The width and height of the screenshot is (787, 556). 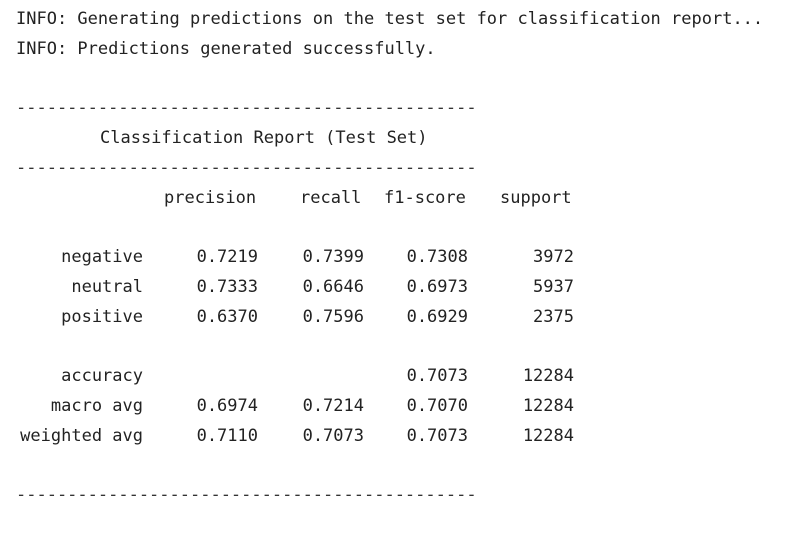 What do you see at coordinates (227, 436) in the screenshot?
I see `summary-precision: 0.7110` at bounding box center [227, 436].